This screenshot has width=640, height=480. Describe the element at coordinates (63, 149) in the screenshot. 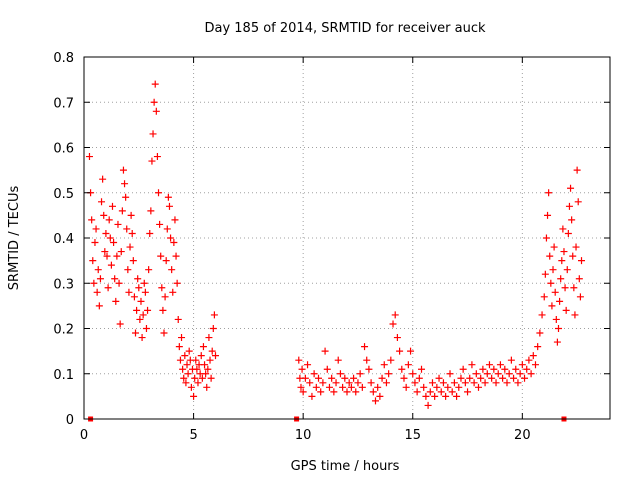

I see `y-tick-label: 0.6` at that location.